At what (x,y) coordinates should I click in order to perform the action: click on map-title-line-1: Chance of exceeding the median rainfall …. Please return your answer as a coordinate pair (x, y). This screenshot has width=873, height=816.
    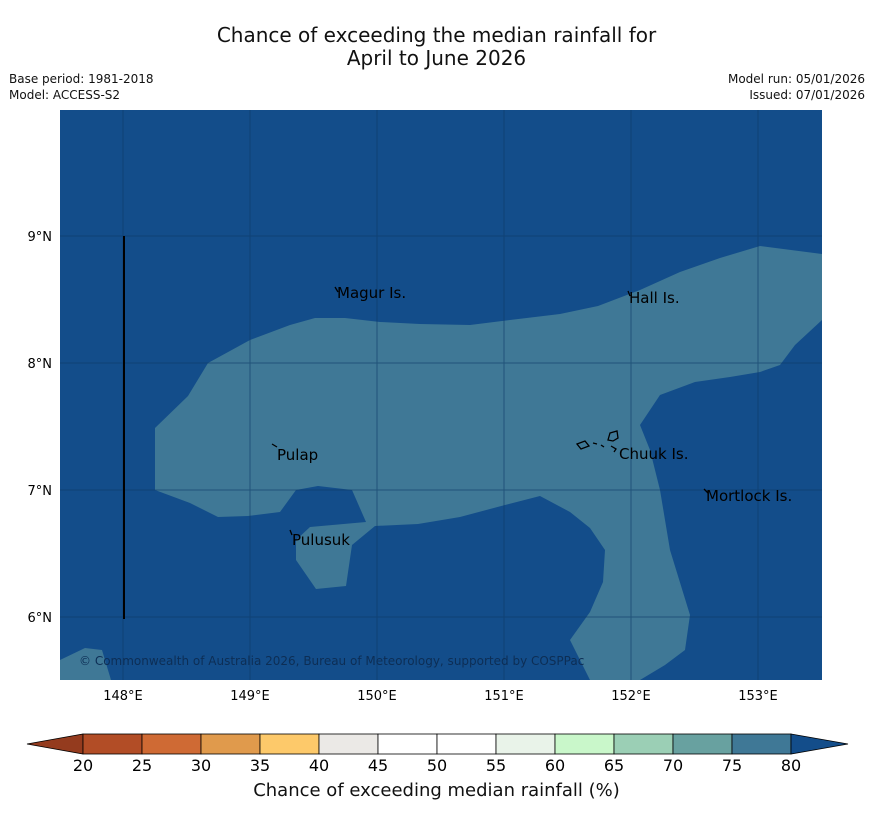
    Looking at the image, I should click on (436, 35).